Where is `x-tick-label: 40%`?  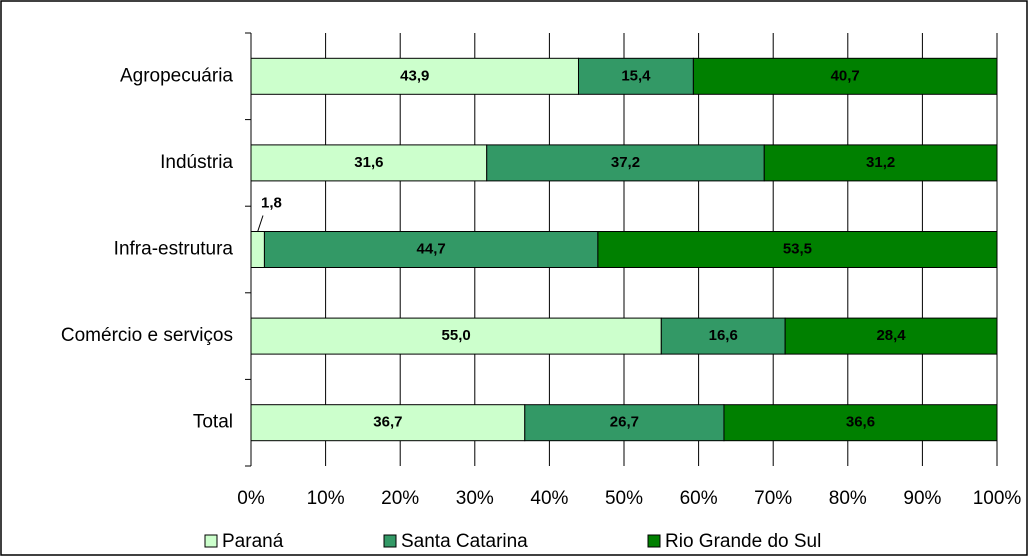
x-tick-label: 40% is located at coordinates (549, 498).